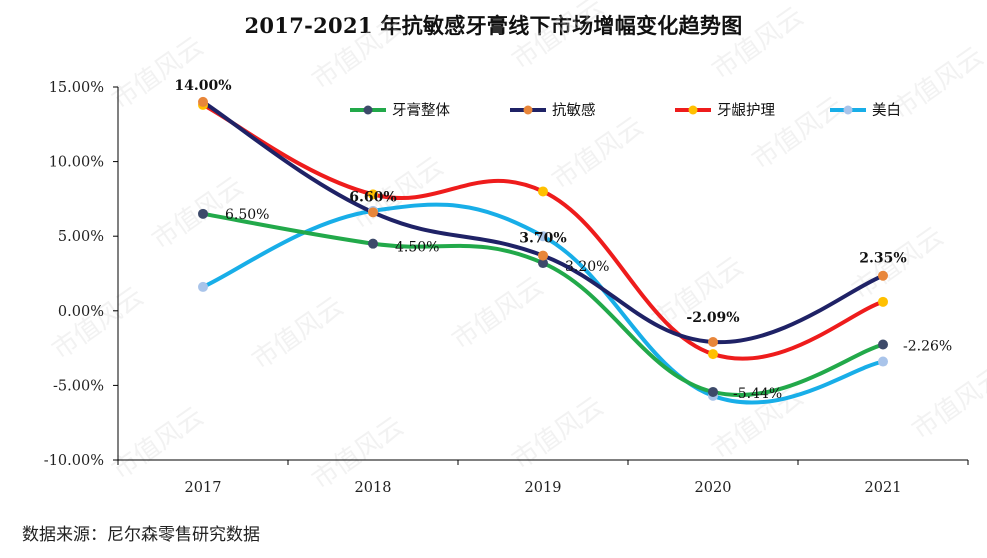 The height and width of the screenshot is (558, 987). What do you see at coordinates (247, 215) in the screenshot?
I see `data-label: 6.50%` at bounding box center [247, 215].